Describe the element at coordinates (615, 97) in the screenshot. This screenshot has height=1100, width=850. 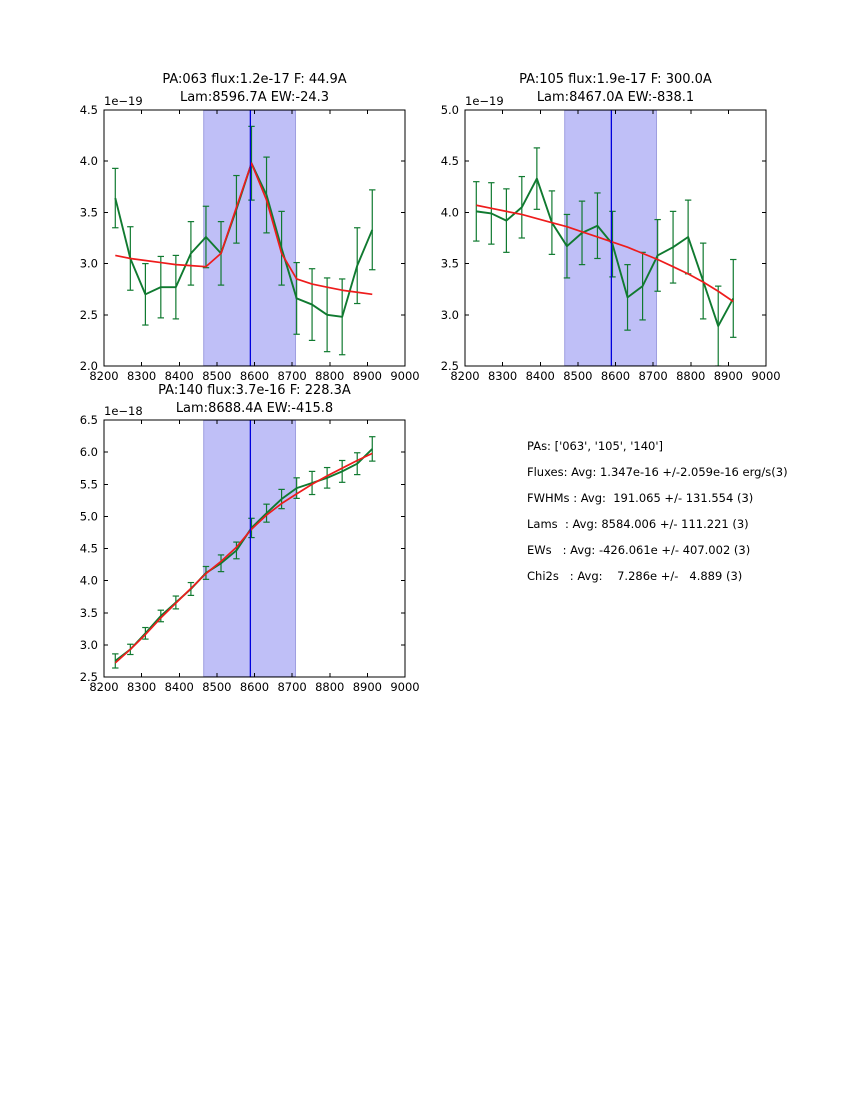
I see `plot2-title-line2: Lam:8467.0A EW:-838.1` at that location.